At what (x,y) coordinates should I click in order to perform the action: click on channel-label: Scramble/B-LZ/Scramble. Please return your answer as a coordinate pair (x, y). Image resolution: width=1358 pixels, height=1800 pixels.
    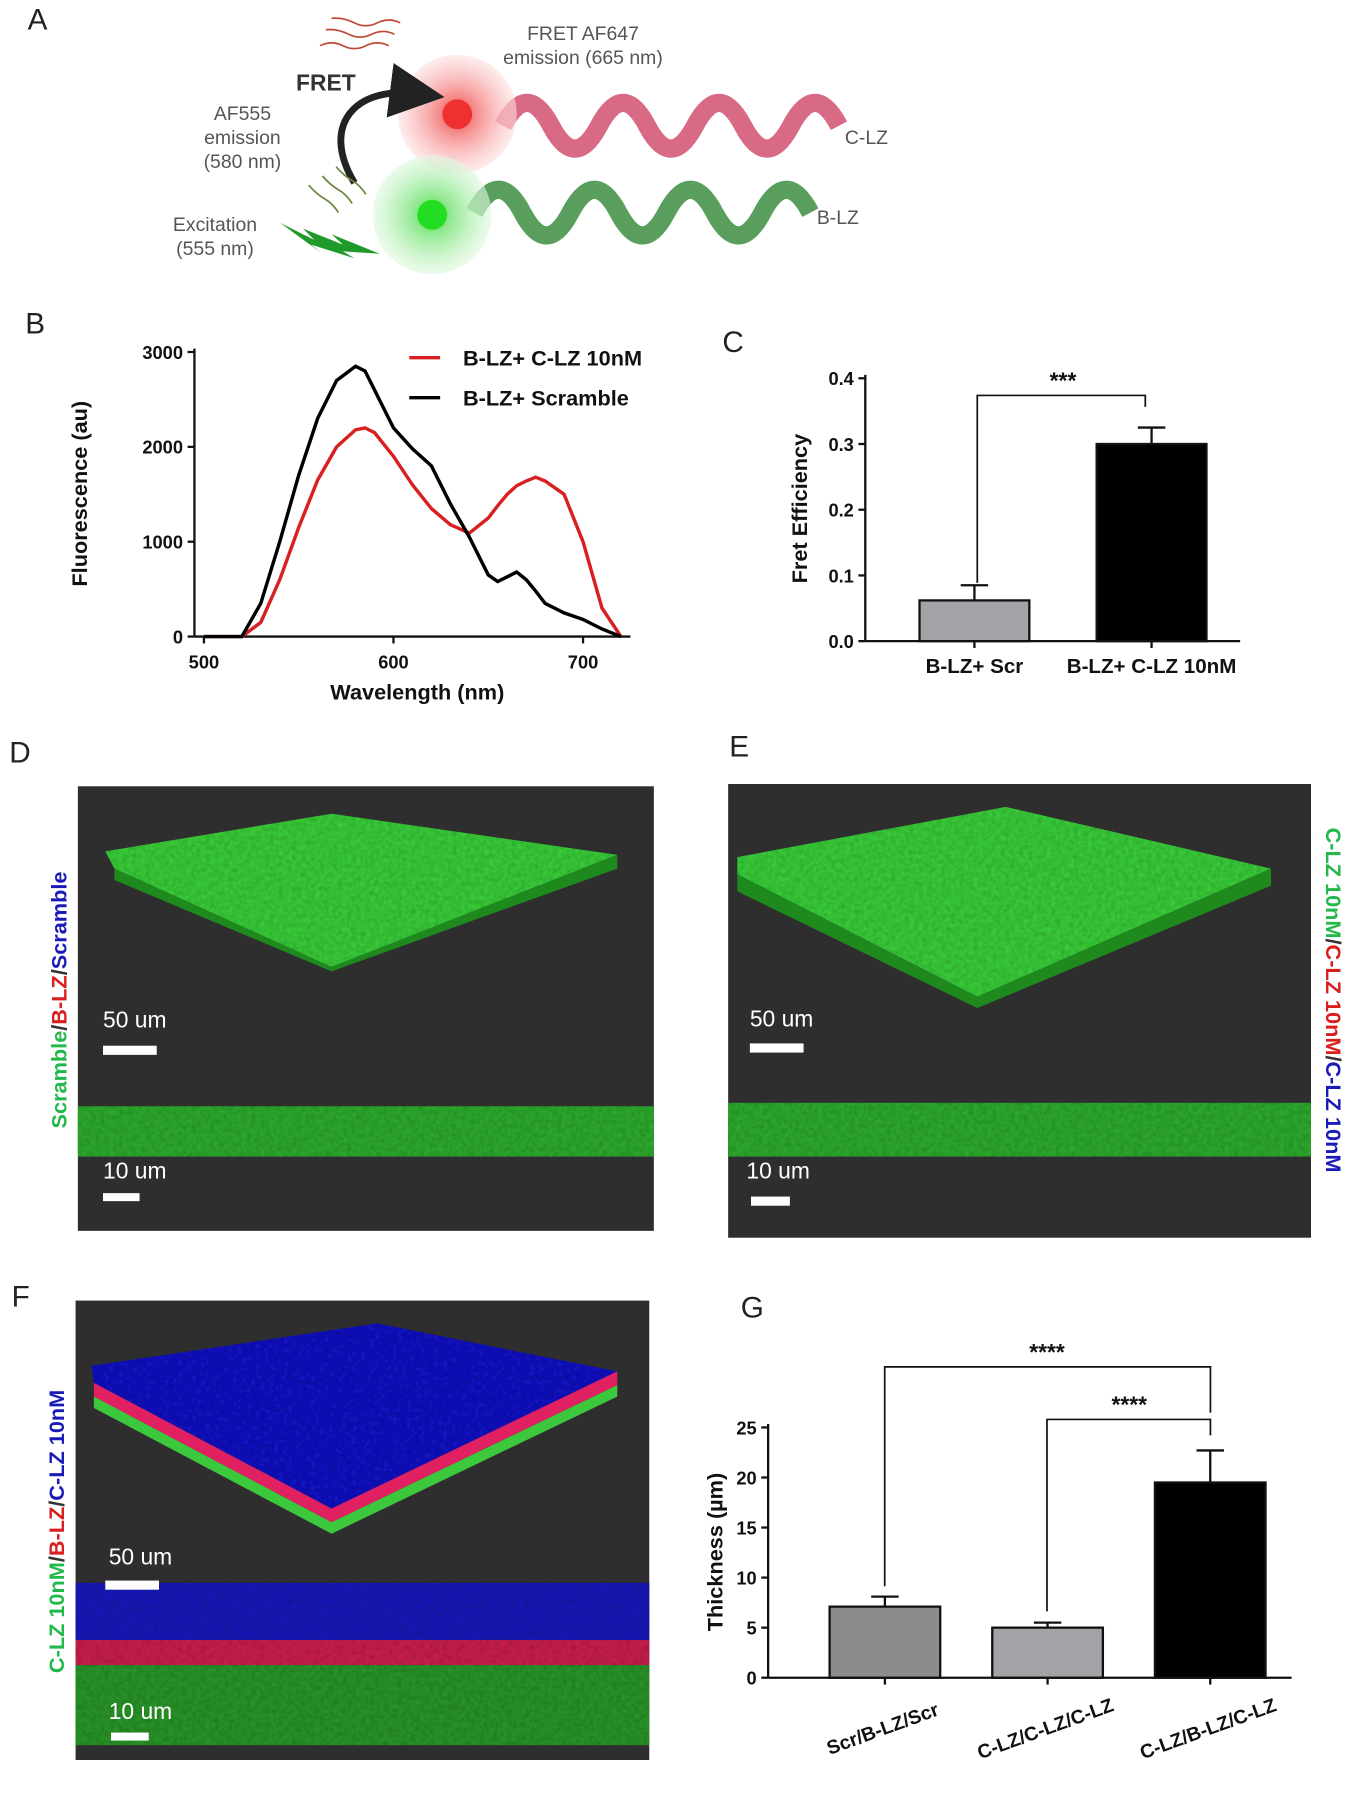
    Looking at the image, I should click on (58, 1000).